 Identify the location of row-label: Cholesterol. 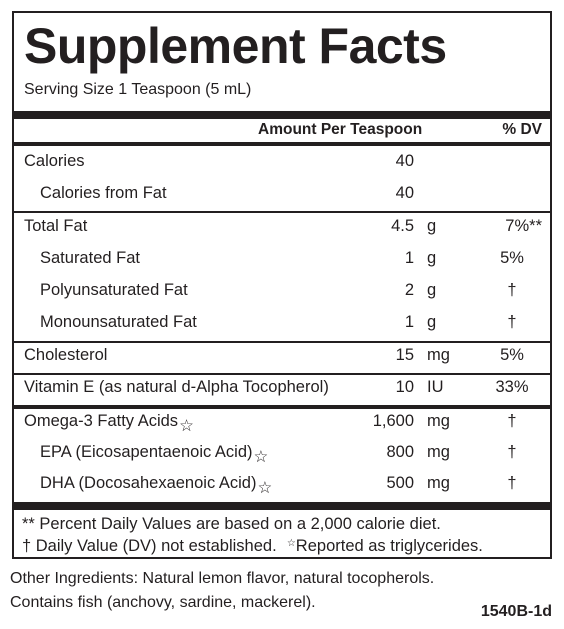
(66, 355).